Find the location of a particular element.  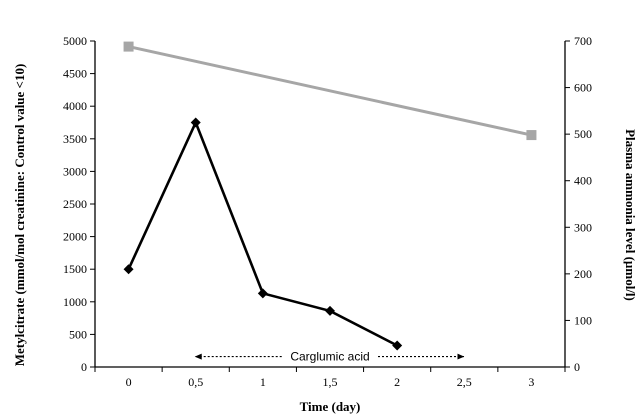

x-tick-label: 2 is located at coordinates (397, 382).